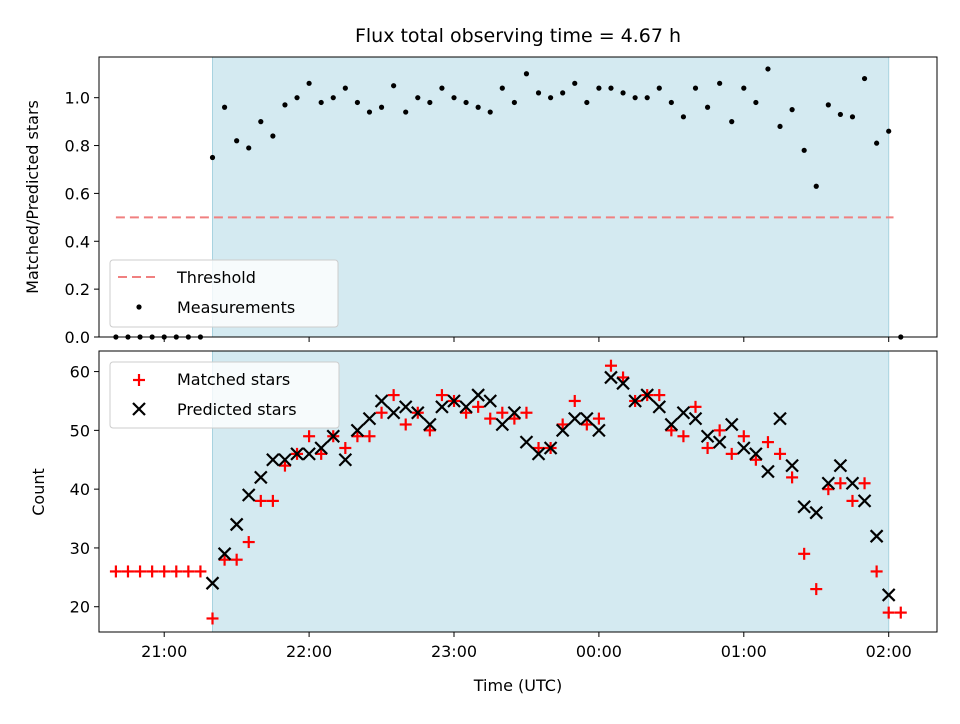 Image resolution: width=960 pixels, height=724 pixels. What do you see at coordinates (237, 409) in the screenshot?
I see `predicted-legend-label: Predicted stars` at bounding box center [237, 409].